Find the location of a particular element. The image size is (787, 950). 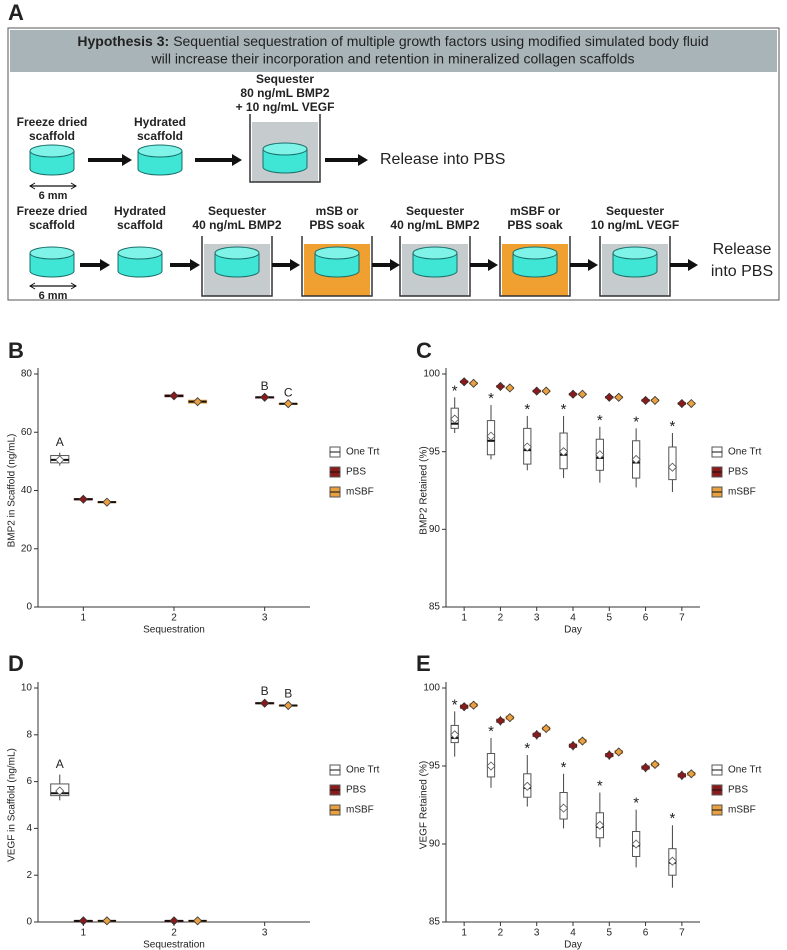

y-tick-label: 20 is located at coordinates (27, 548).